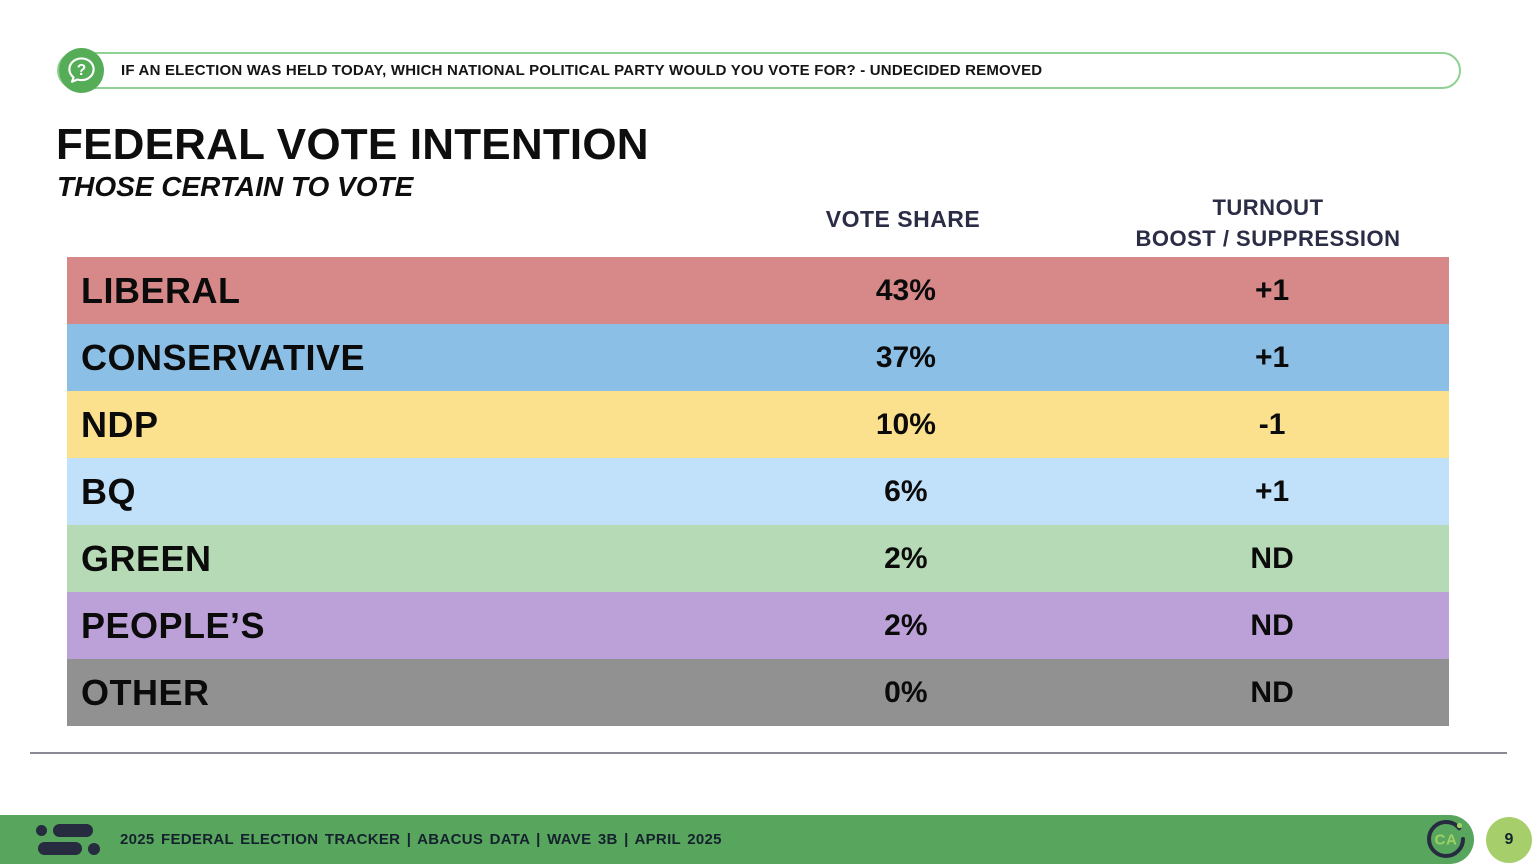 The width and height of the screenshot is (1536, 866). I want to click on party-label: BQ, so click(108, 491).